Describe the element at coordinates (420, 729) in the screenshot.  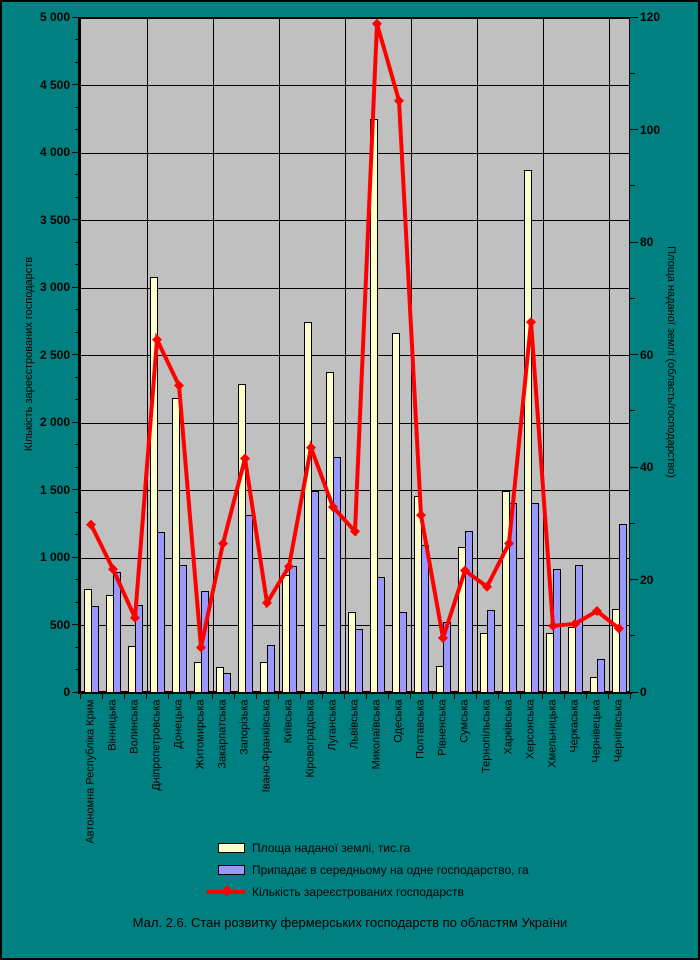
I see `x-category-label: Полтавська` at that location.